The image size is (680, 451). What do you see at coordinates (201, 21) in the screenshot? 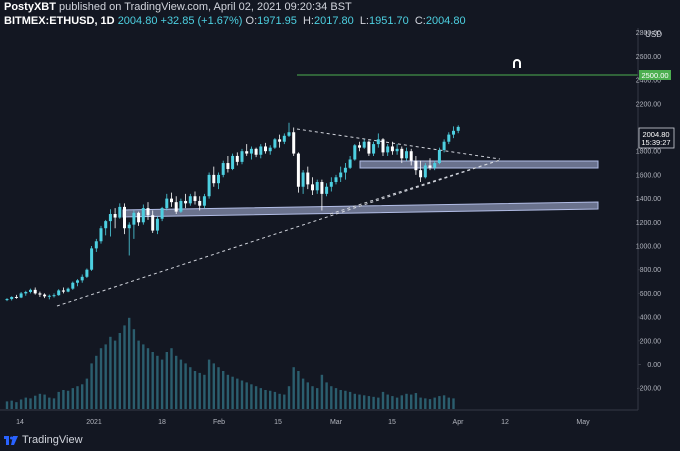
I see `price-change: +32.85 (+1.67%)` at bounding box center [201, 21].